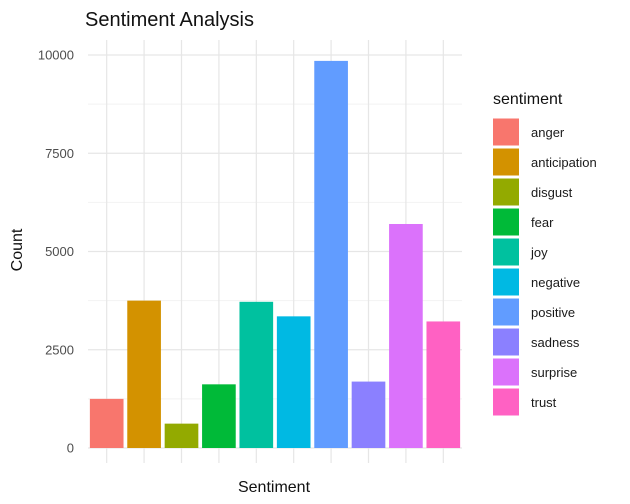  I want to click on legend-label-sadness: sadness, so click(555, 342).